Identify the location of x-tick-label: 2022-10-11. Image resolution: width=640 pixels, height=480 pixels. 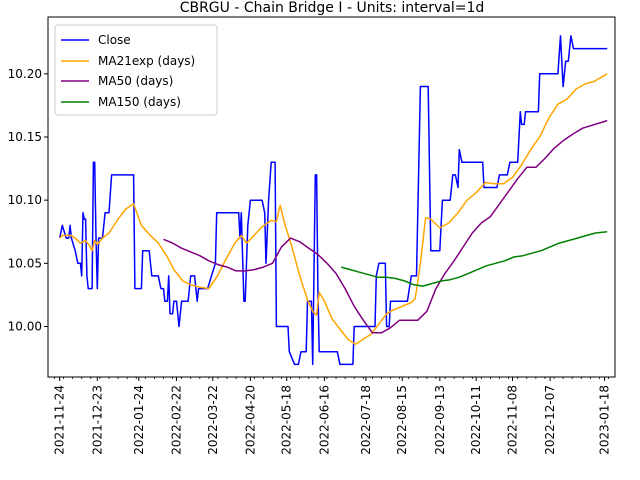
(476, 420).